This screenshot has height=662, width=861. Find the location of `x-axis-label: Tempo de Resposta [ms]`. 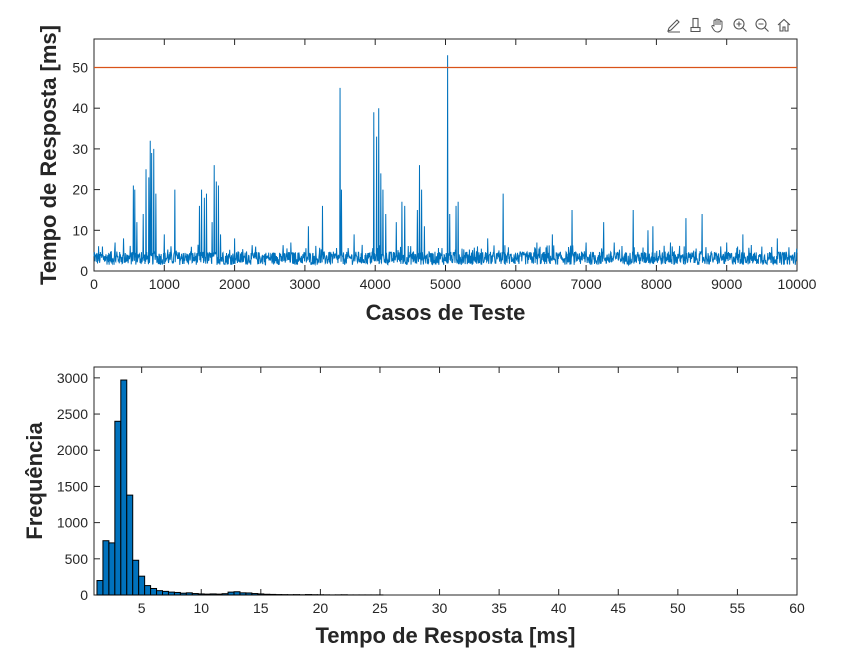

x-axis-label: Tempo de Resposta [ms] is located at coordinates (446, 635).